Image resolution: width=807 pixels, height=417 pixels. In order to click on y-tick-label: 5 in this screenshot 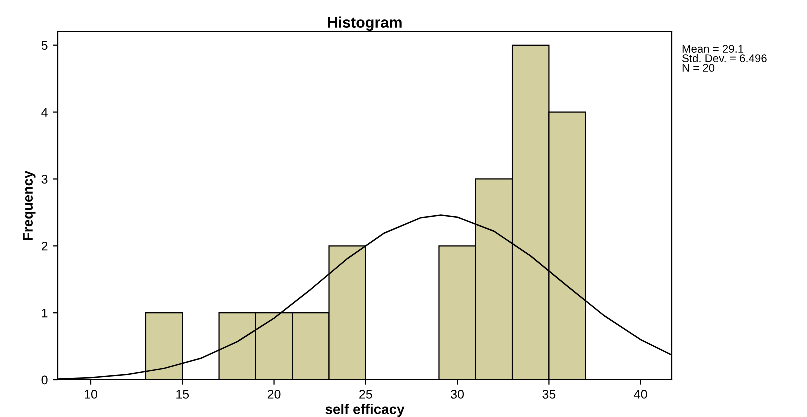, I will do `click(45, 45)`.